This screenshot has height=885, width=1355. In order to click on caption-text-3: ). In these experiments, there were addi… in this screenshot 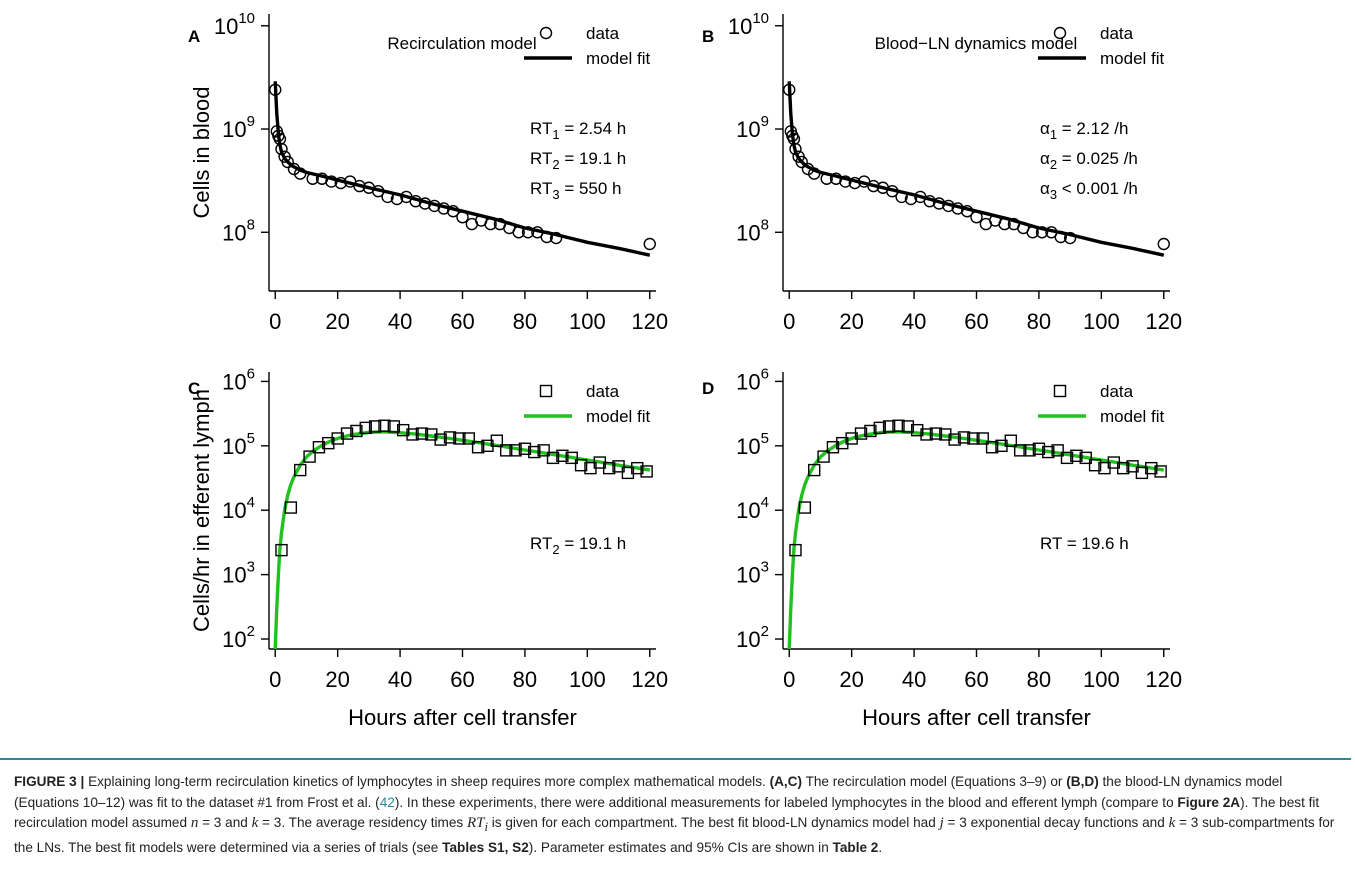, I will do `click(784, 802)`.